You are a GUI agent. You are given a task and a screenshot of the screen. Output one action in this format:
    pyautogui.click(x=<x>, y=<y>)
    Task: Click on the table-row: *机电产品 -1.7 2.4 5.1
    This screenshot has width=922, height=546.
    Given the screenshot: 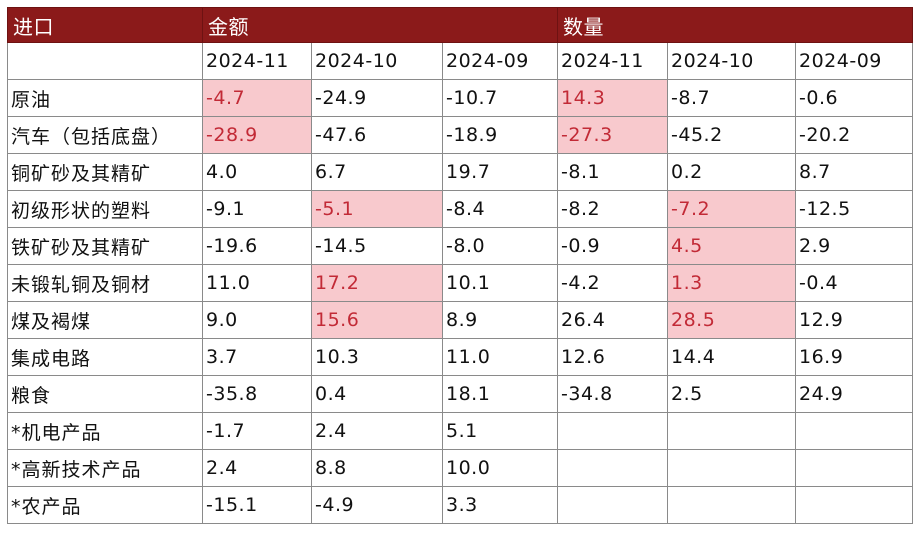 What is the action you would take?
    pyautogui.click(x=460, y=431)
    